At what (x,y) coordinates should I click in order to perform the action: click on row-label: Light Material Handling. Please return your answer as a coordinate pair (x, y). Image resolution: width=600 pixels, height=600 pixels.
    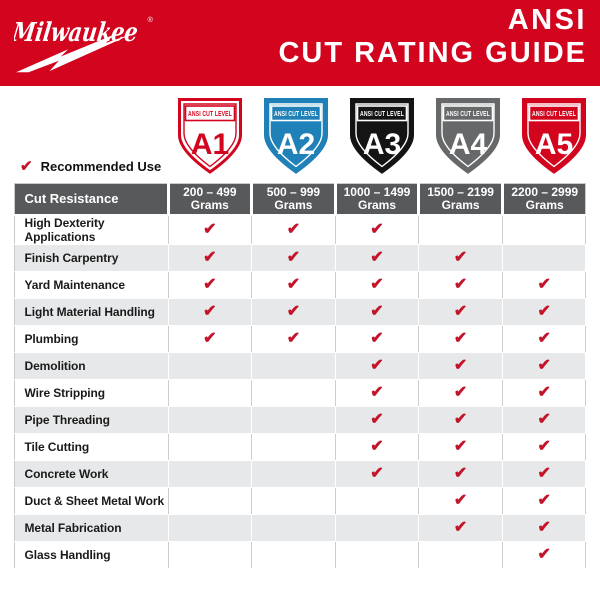
    Looking at the image, I should click on (91, 312).